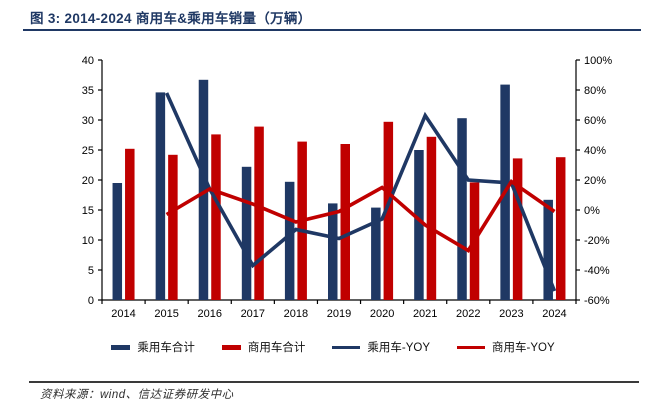  What do you see at coordinates (209, 314) in the screenshot?
I see `x-axis-category-label: 2016` at bounding box center [209, 314].